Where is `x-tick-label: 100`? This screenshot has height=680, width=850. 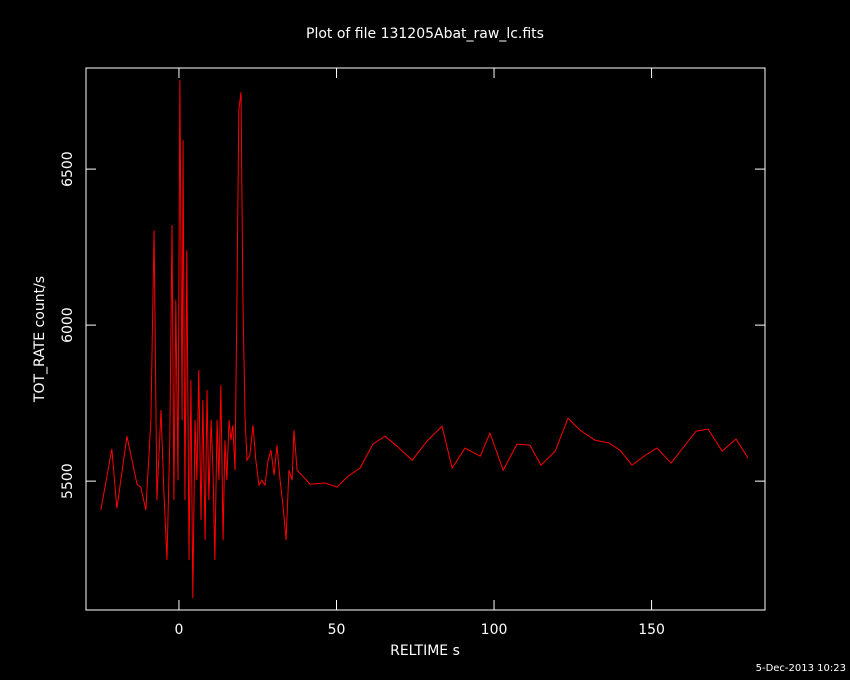 x-tick-label: 100 is located at coordinates (494, 630).